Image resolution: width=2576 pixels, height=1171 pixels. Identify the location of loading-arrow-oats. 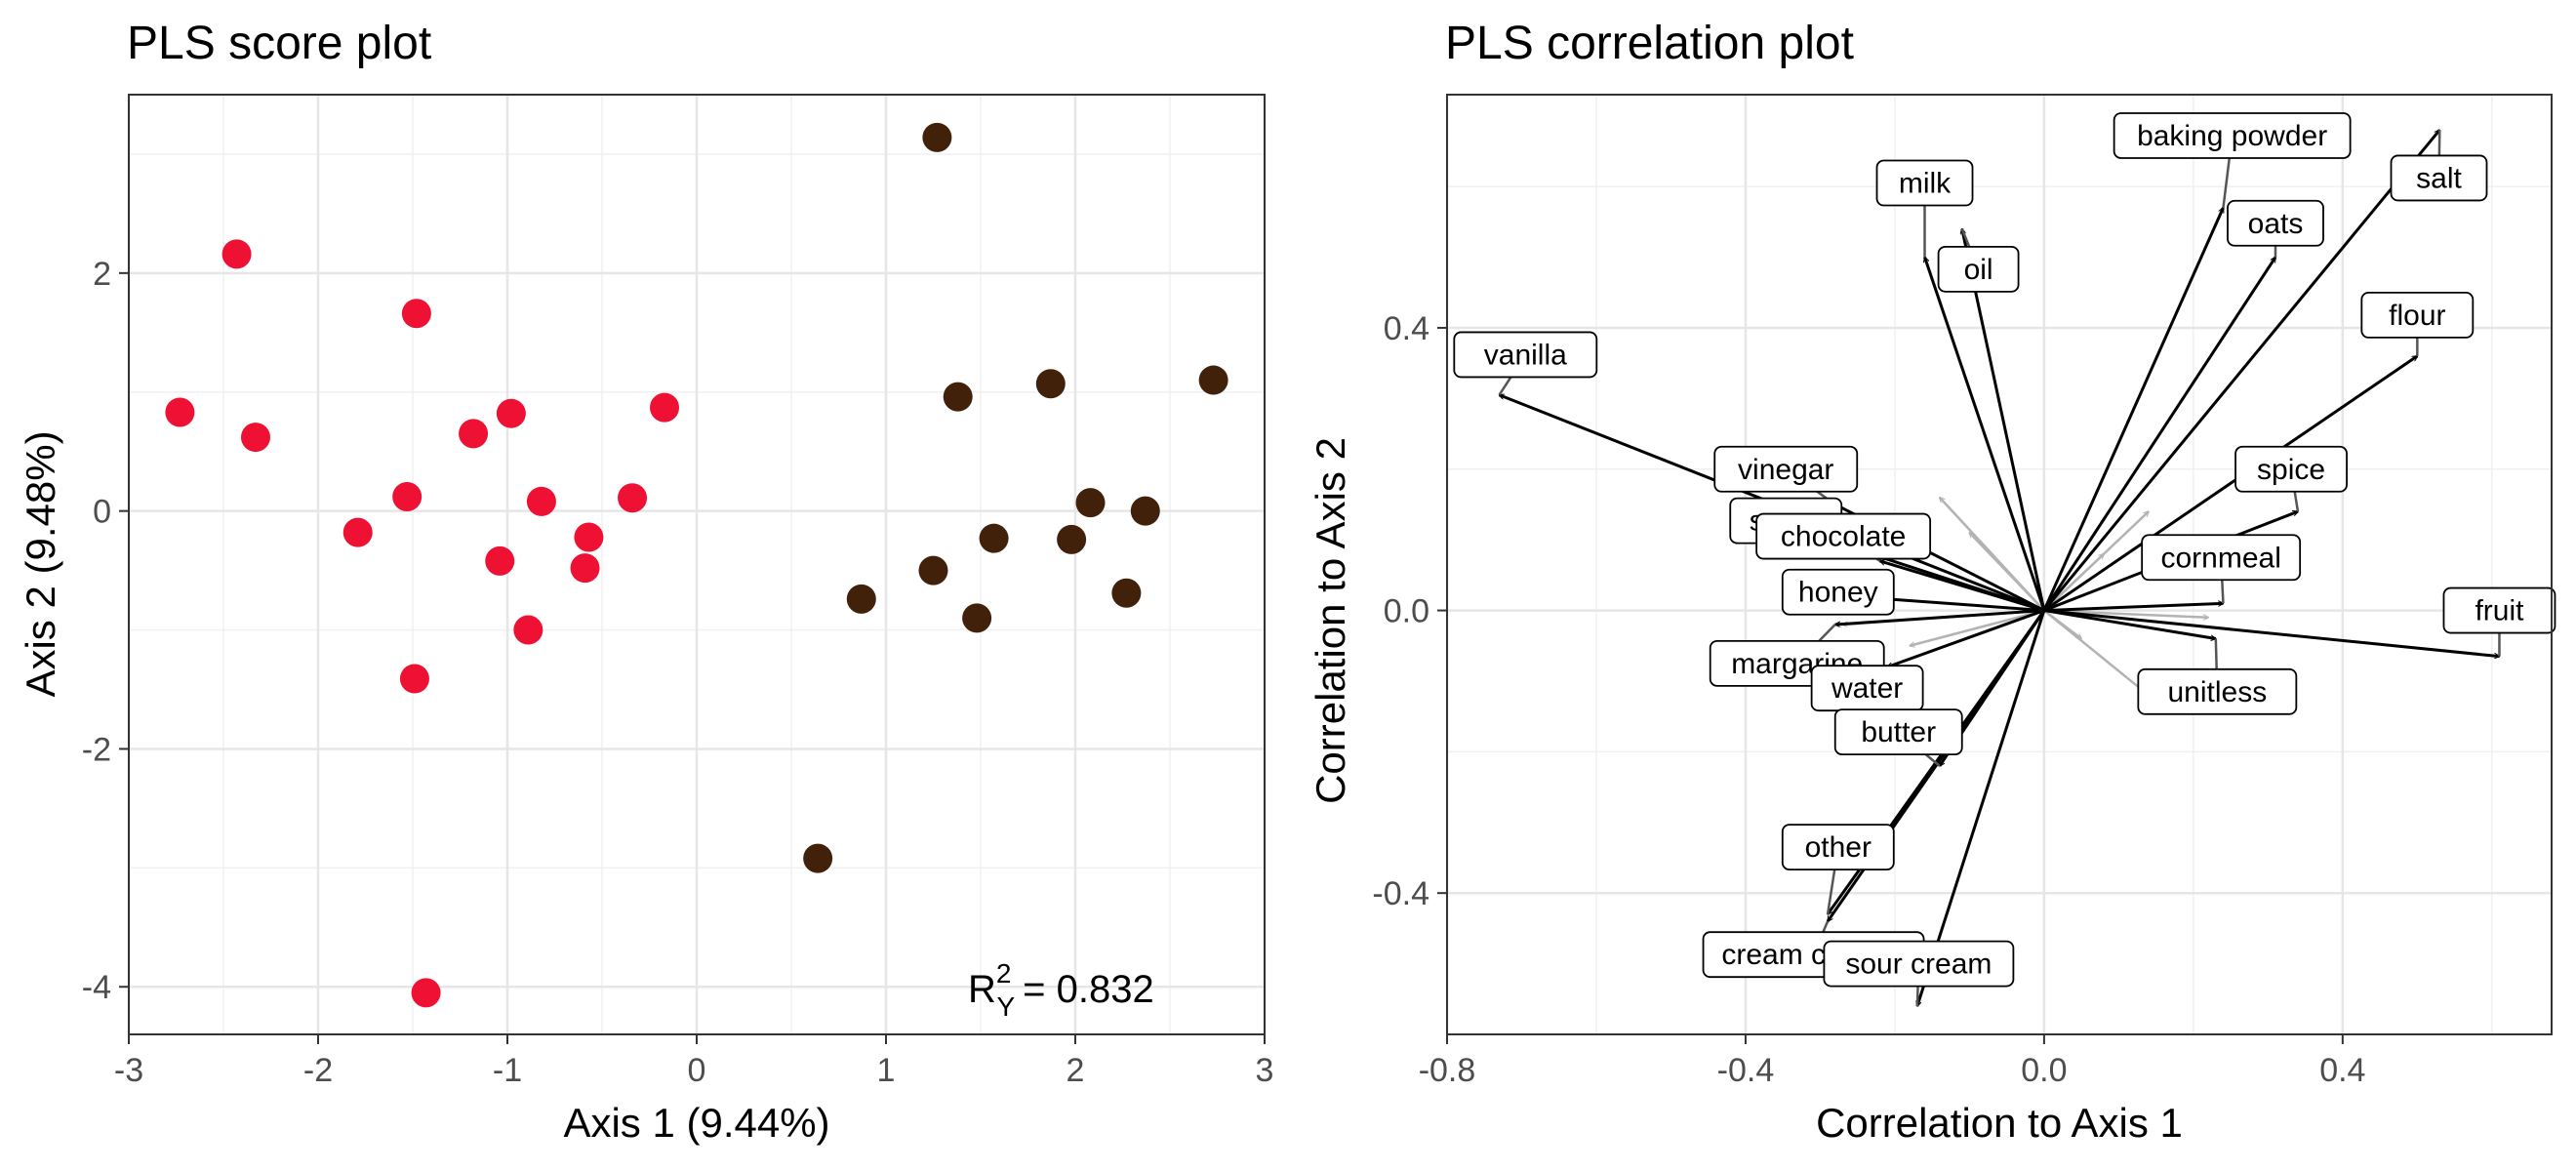
(2159, 435).